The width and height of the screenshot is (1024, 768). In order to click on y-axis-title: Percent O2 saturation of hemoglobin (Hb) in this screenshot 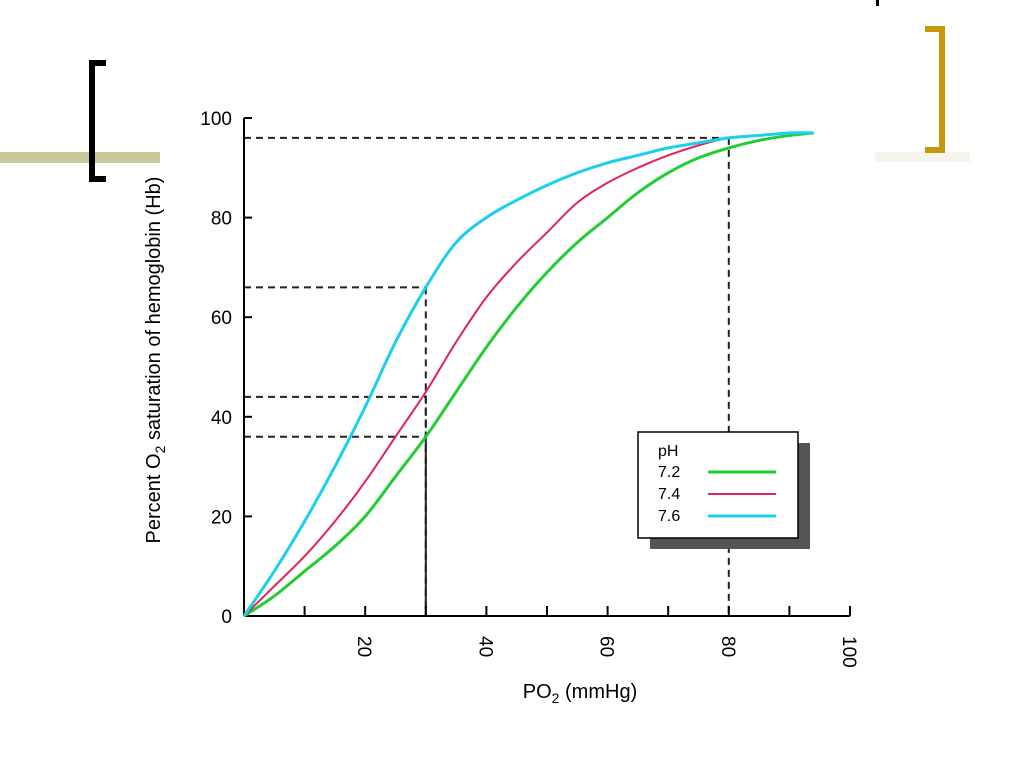, I will do `click(155, 360)`.